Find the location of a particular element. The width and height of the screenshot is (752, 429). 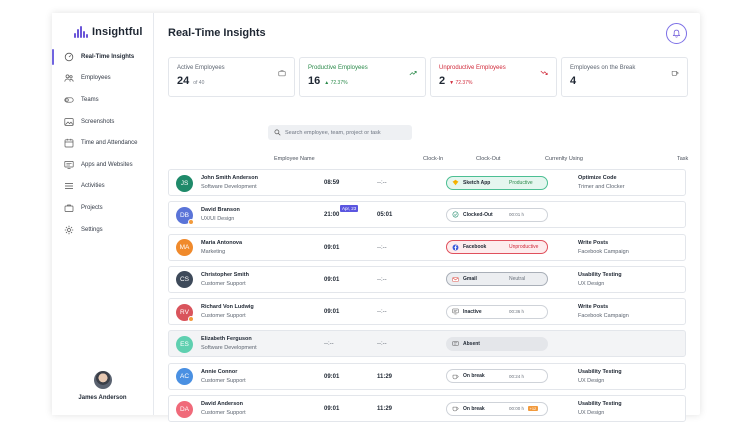

avatar: AC is located at coordinates (184, 377).